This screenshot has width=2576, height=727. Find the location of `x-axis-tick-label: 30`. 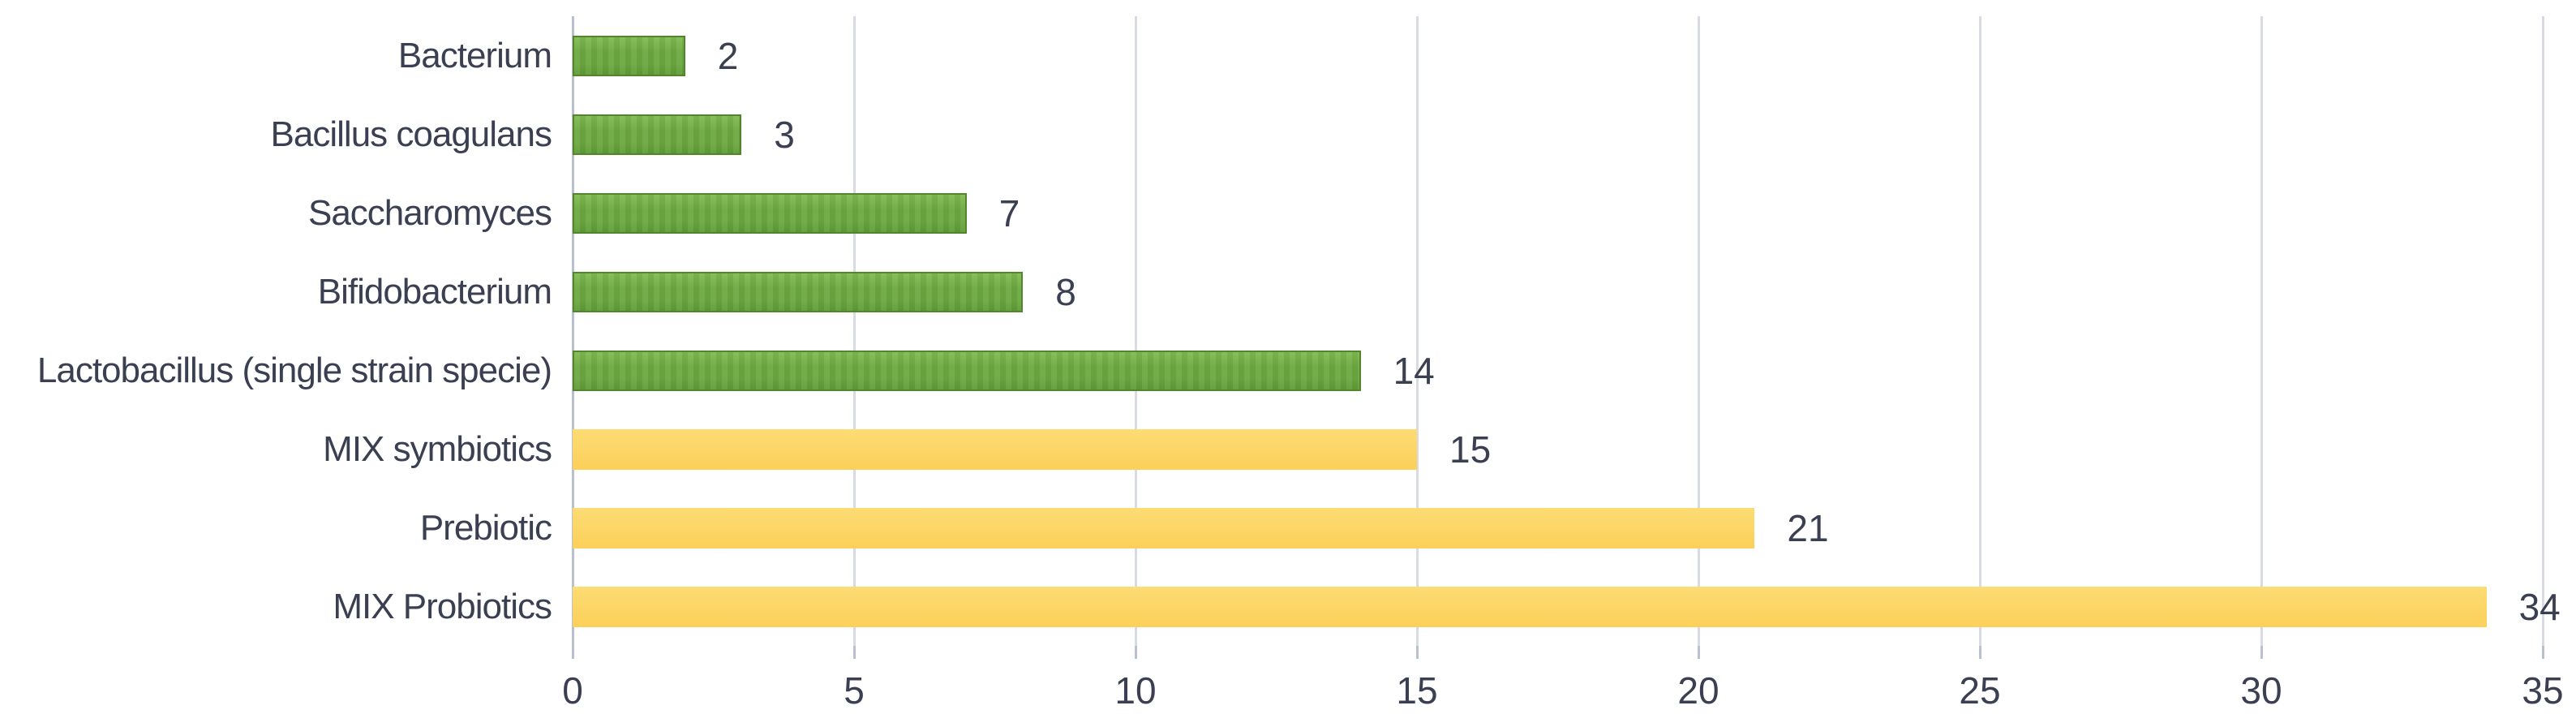

x-axis-tick-label: 30 is located at coordinates (2261, 690).